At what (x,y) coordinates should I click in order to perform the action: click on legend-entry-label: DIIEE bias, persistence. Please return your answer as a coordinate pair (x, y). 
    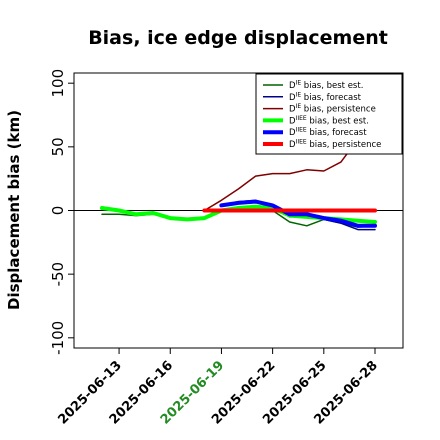
    Looking at the image, I should click on (335, 145).